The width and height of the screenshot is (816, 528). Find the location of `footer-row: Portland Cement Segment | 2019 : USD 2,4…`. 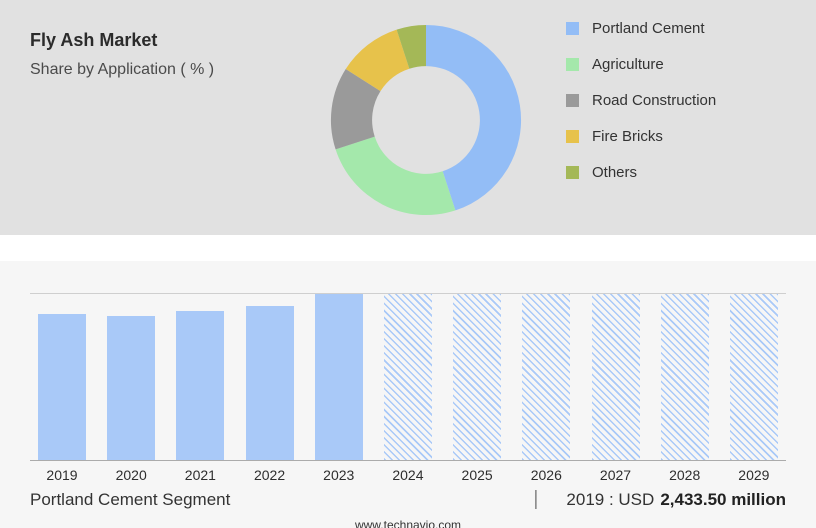

footer-row: Portland Cement Segment | 2019 : USD 2,4… is located at coordinates (408, 499).